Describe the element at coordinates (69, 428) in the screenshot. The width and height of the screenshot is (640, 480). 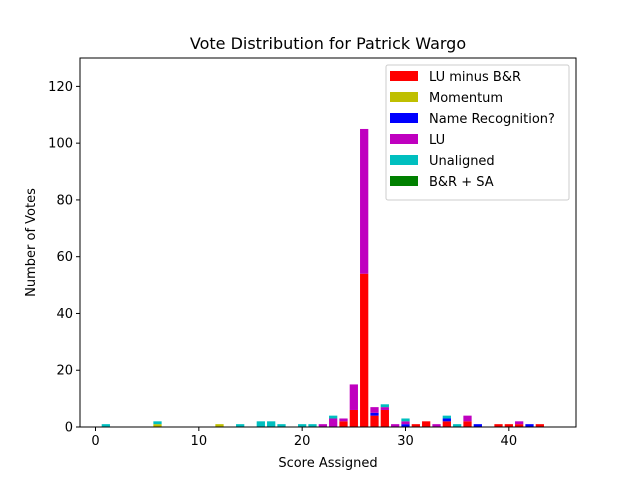
I see `y-tick-label: 0` at that location.